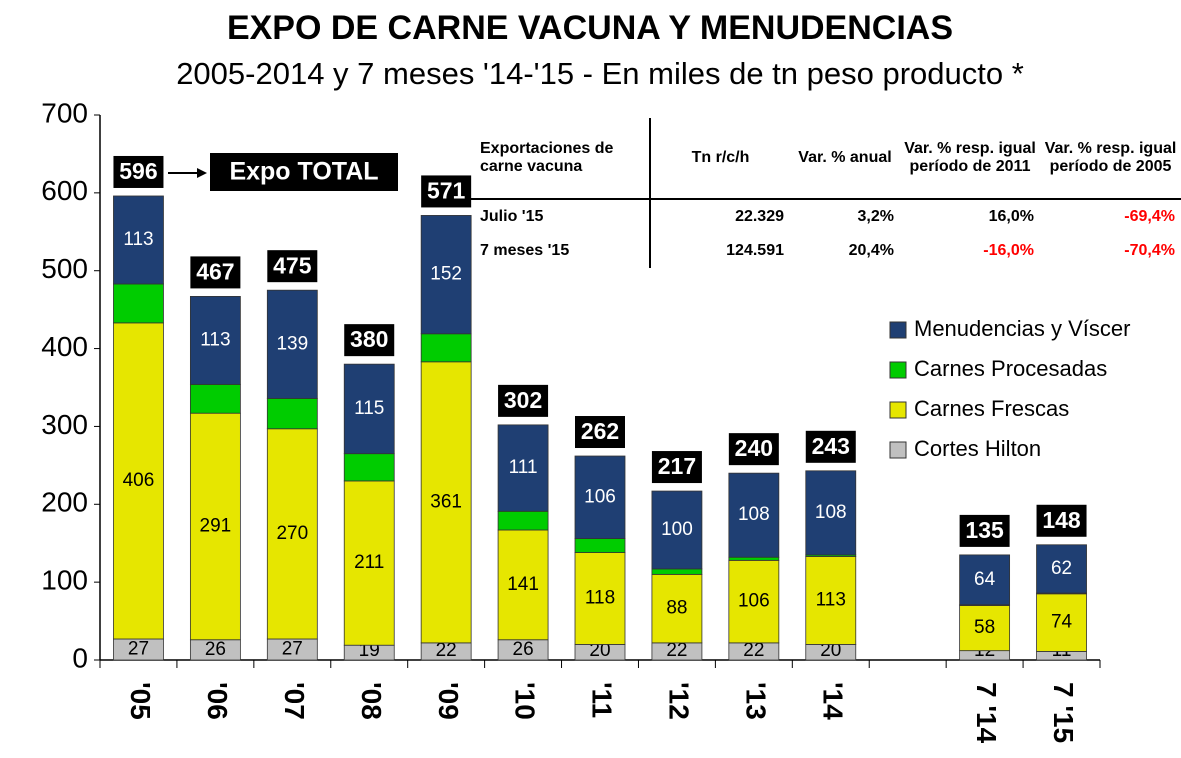  I want to click on total-label: 571, so click(446, 191).